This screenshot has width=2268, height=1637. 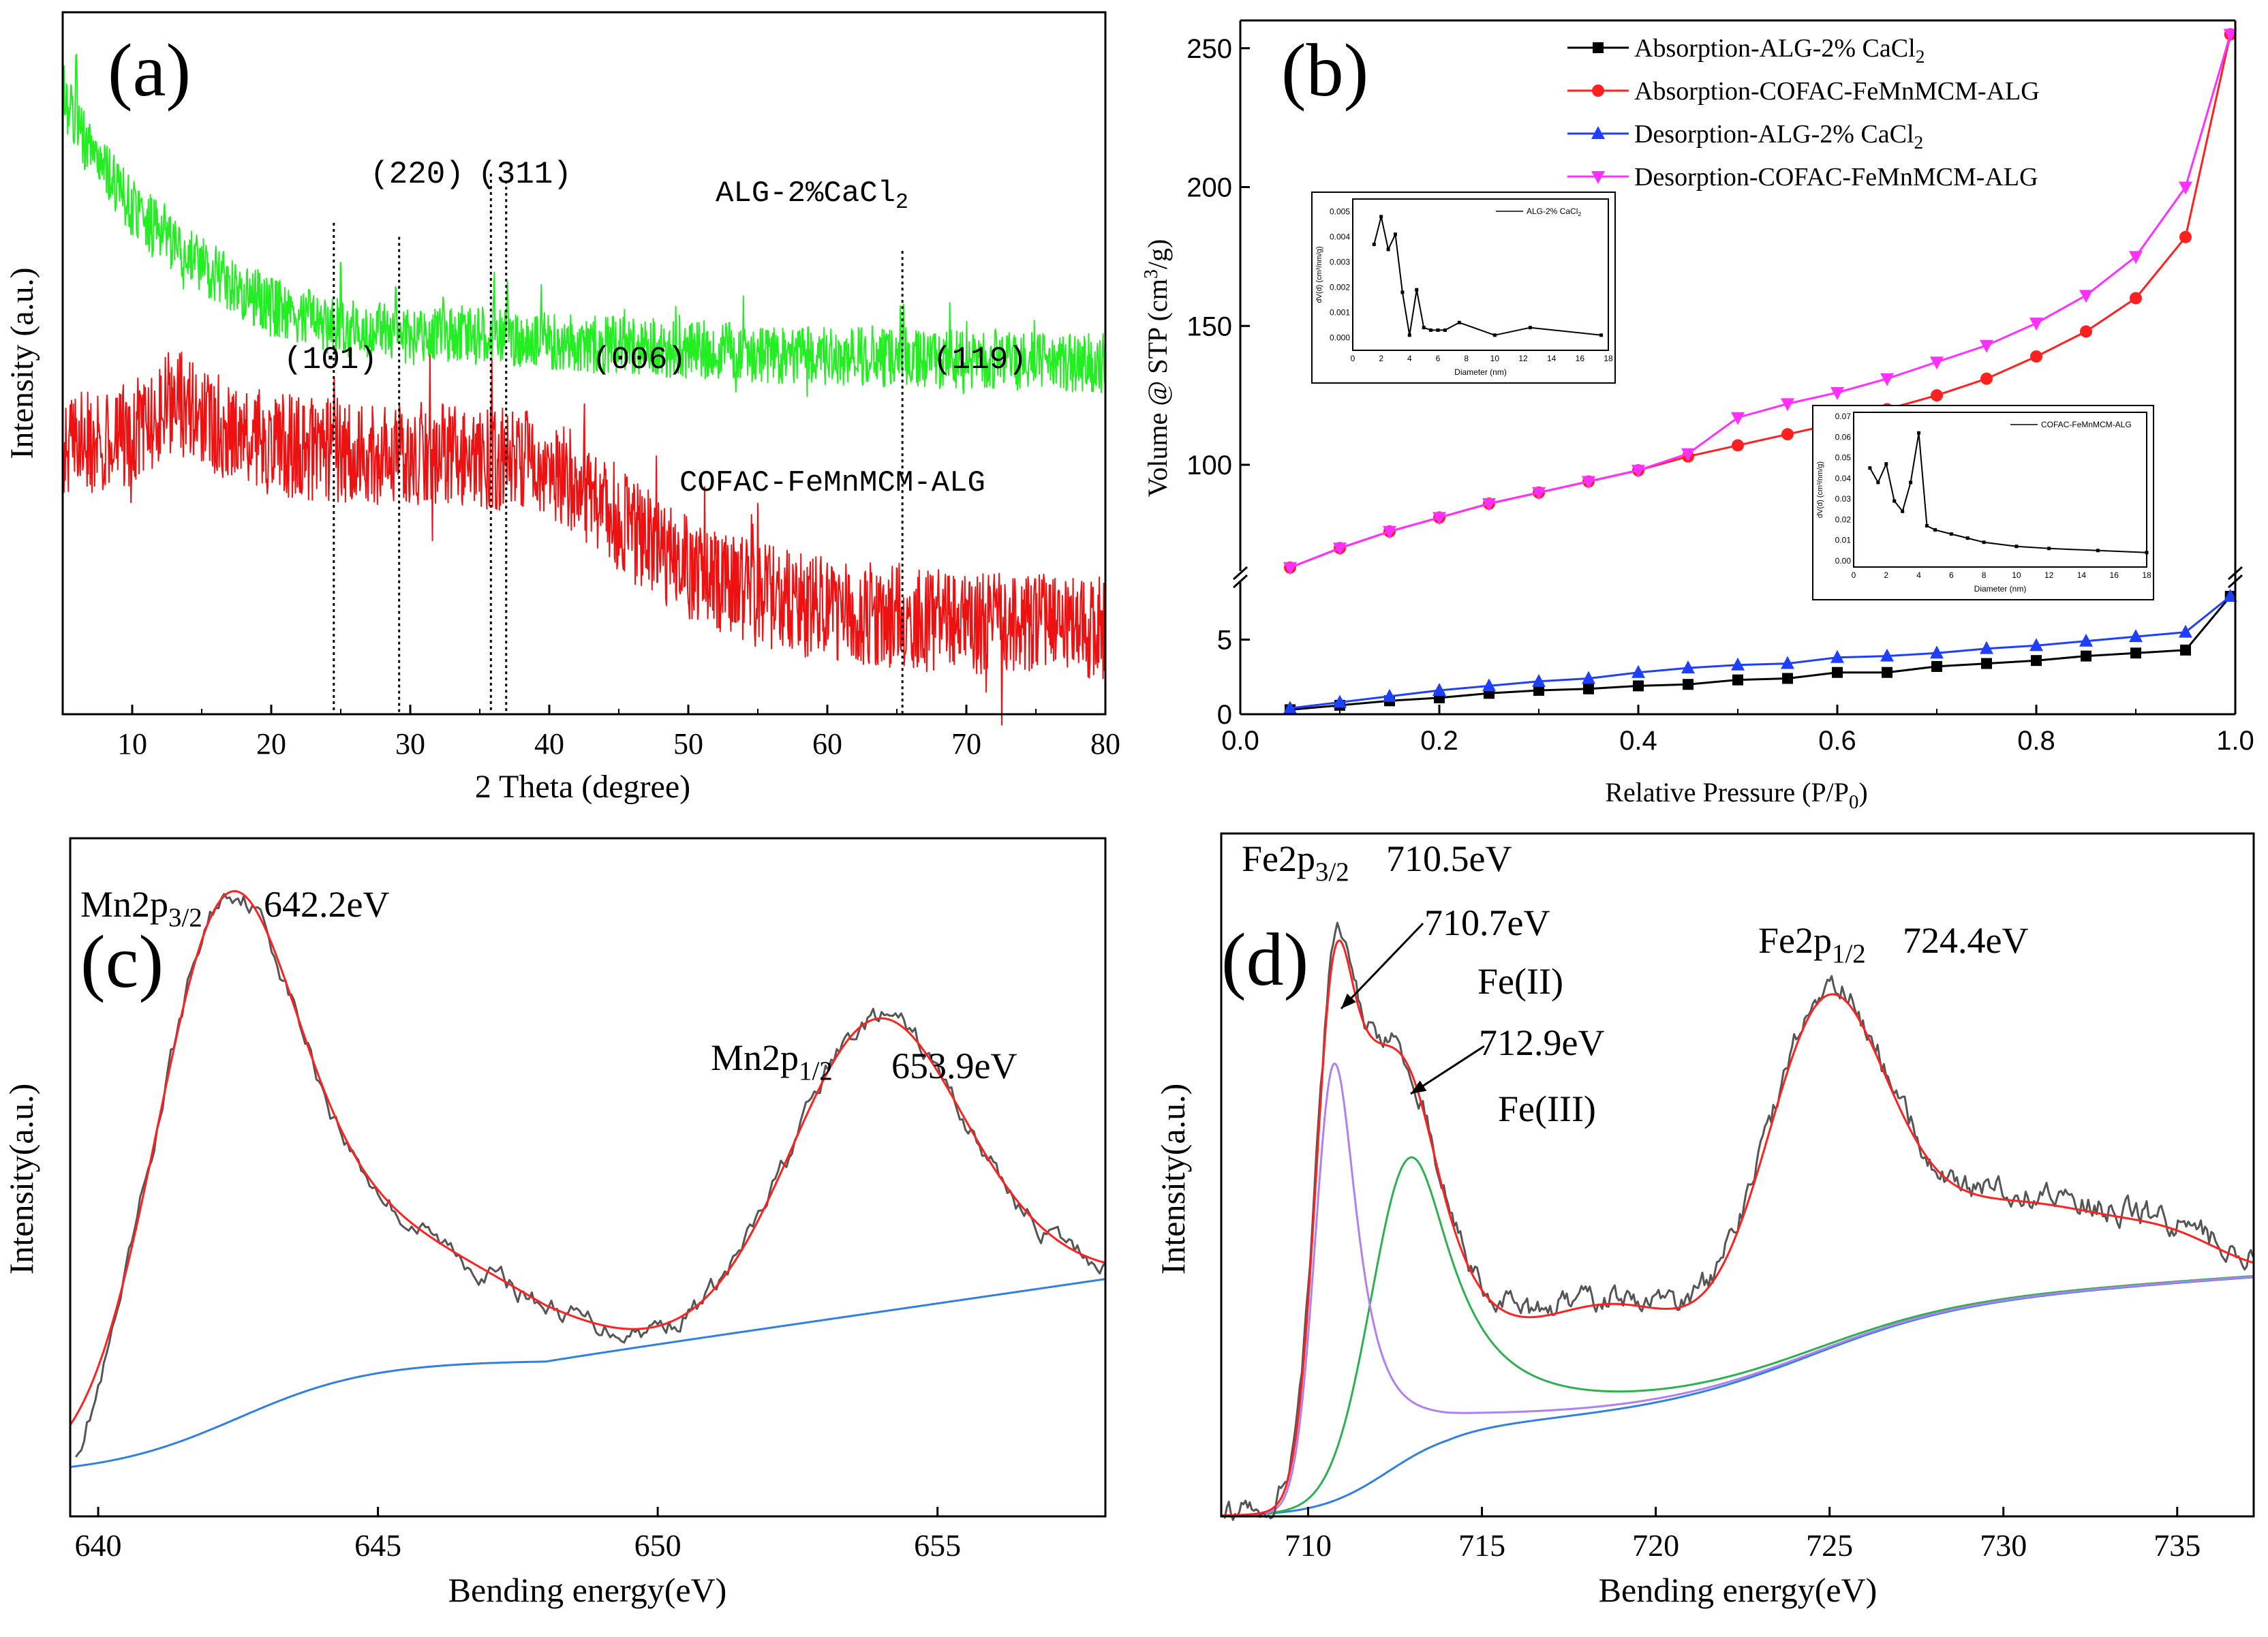 What do you see at coordinates (1209, 465) in the screenshot?
I see `y-tick-label: 100` at bounding box center [1209, 465].